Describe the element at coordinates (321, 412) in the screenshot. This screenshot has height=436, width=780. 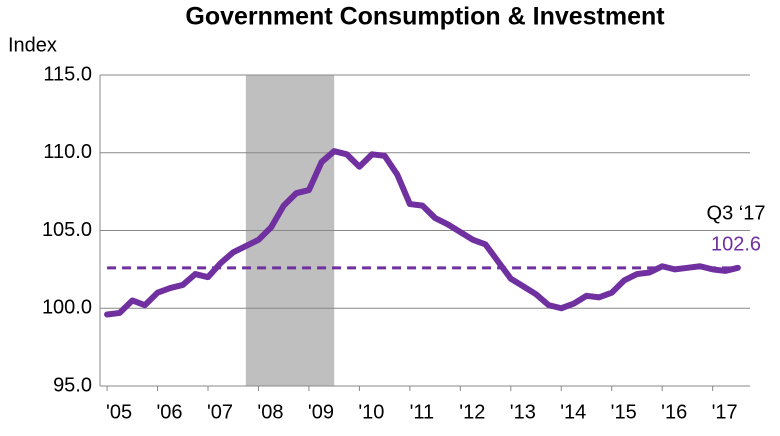
I see `x-tick-label: '09` at that location.